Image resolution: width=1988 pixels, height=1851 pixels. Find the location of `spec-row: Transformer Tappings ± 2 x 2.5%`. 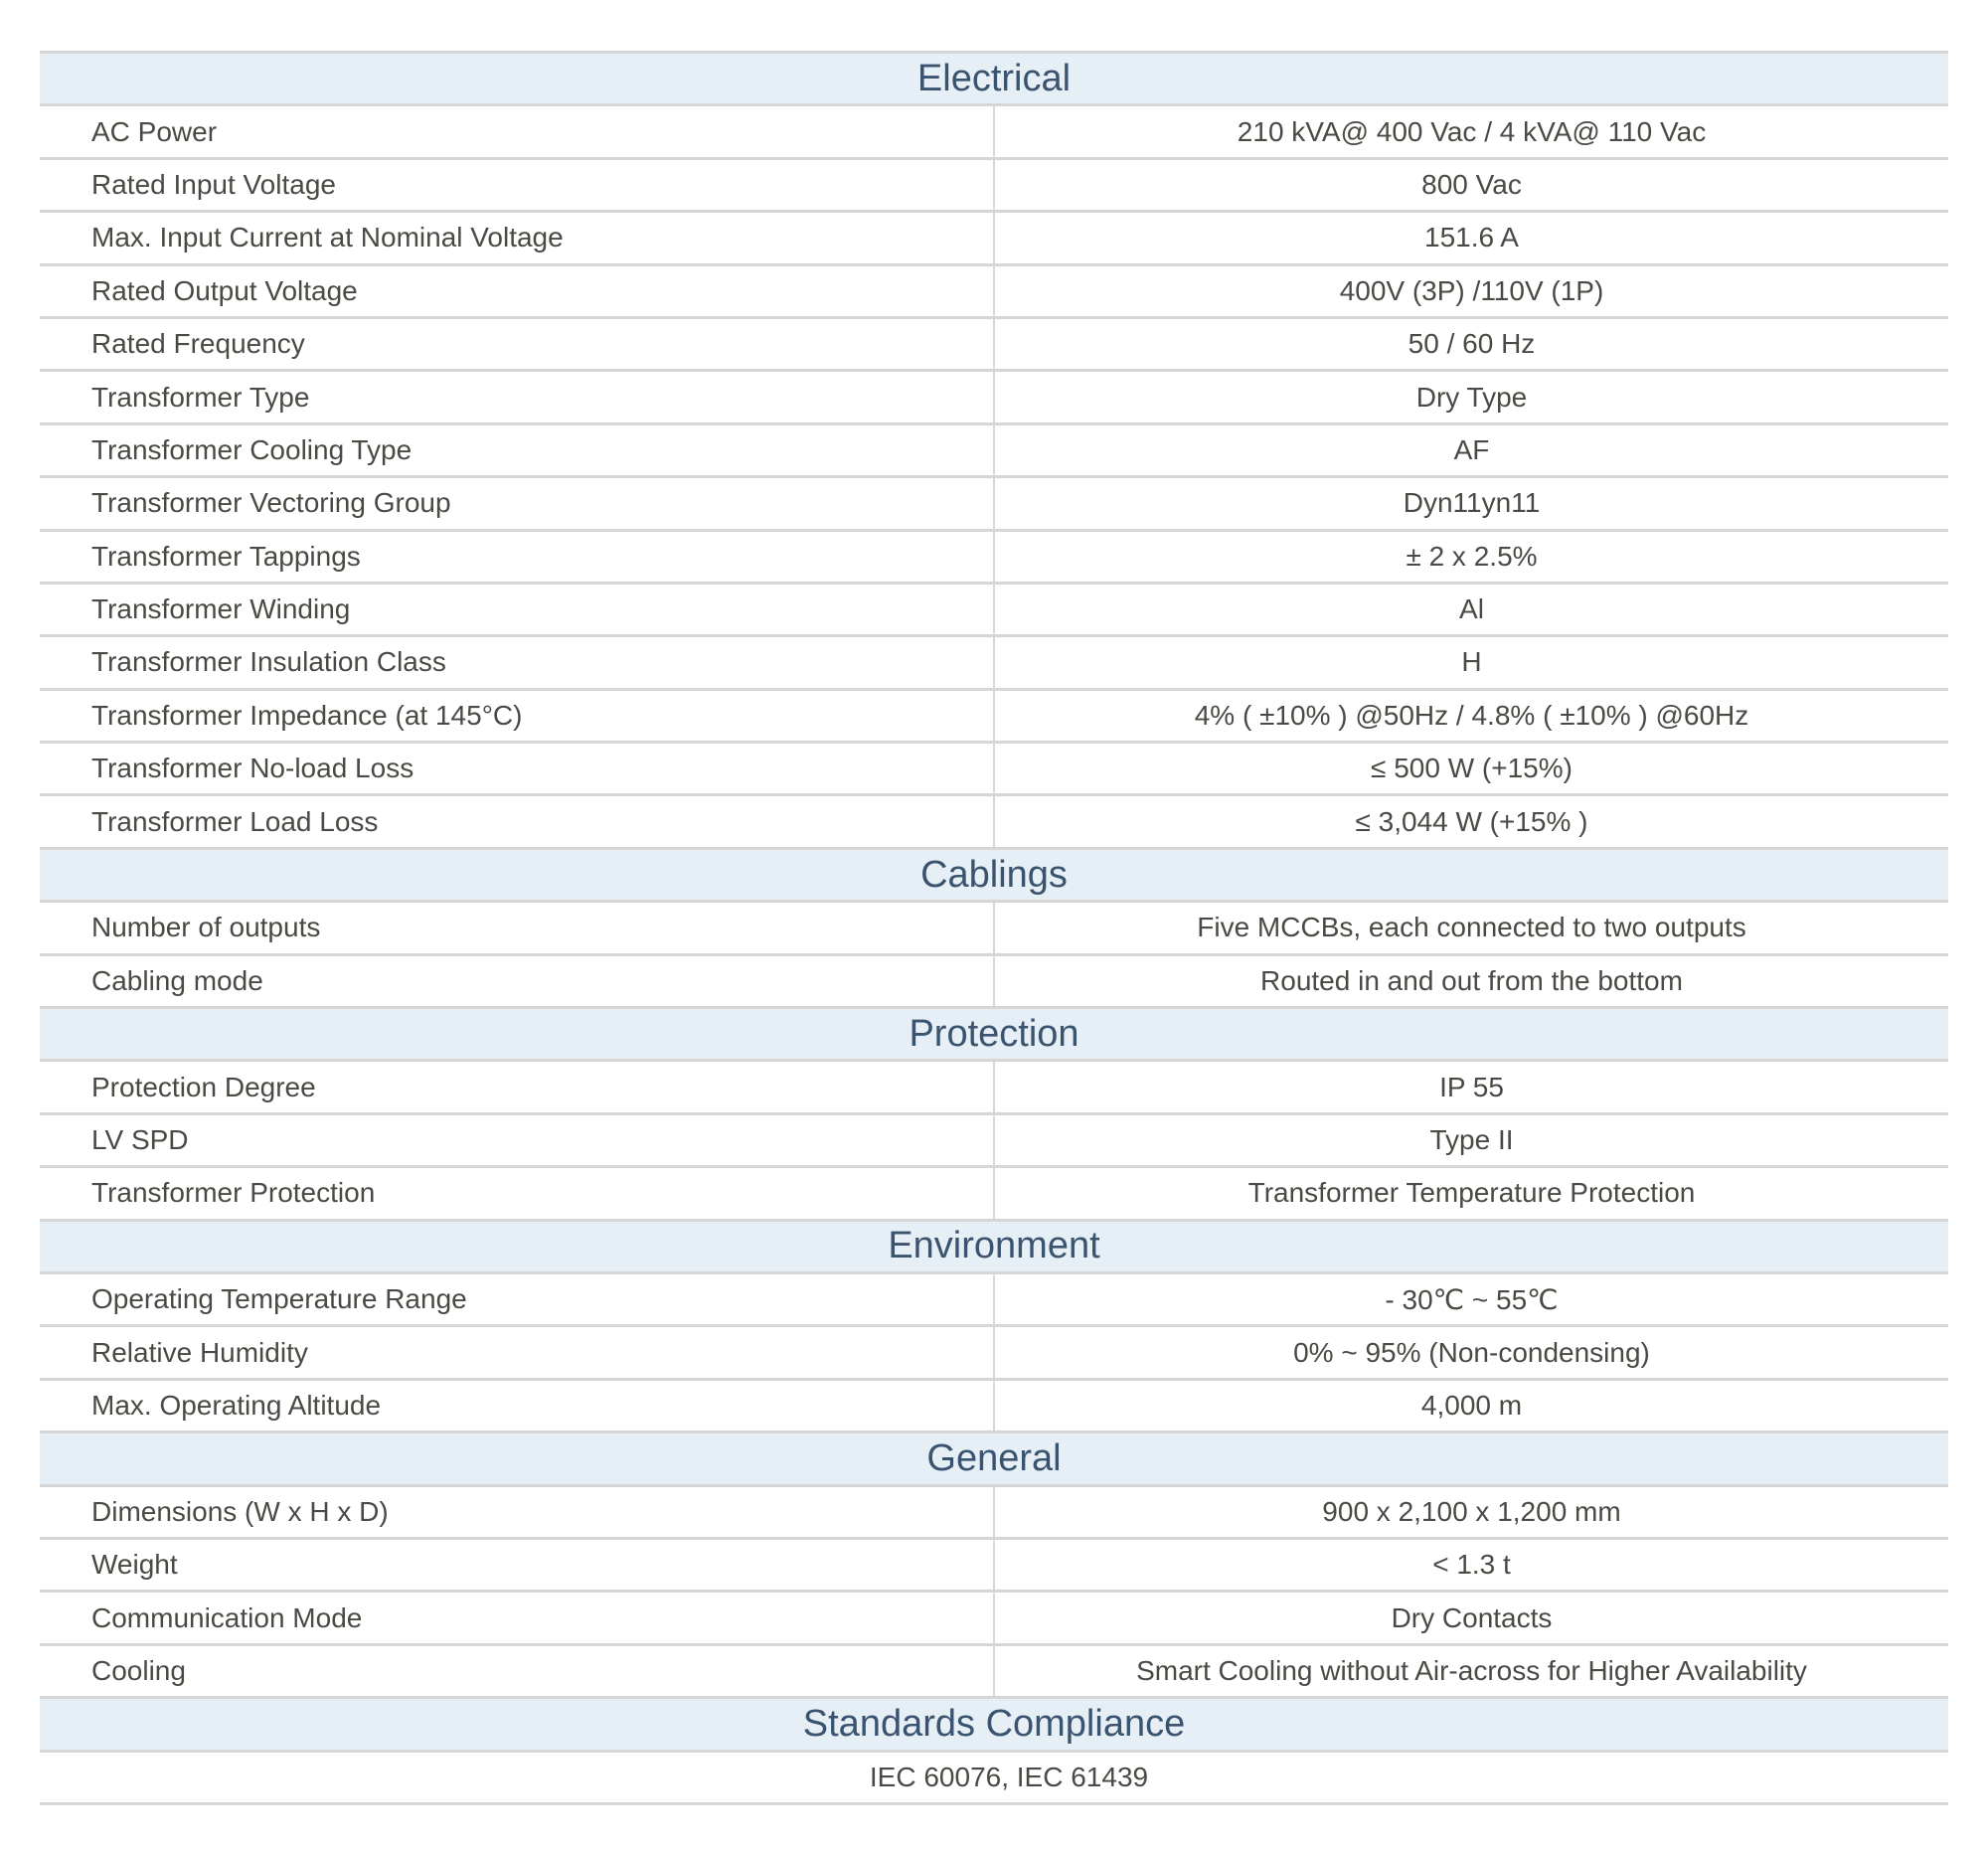

spec-row: Transformer Tappings ± 2 x 2.5% is located at coordinates (994, 556).